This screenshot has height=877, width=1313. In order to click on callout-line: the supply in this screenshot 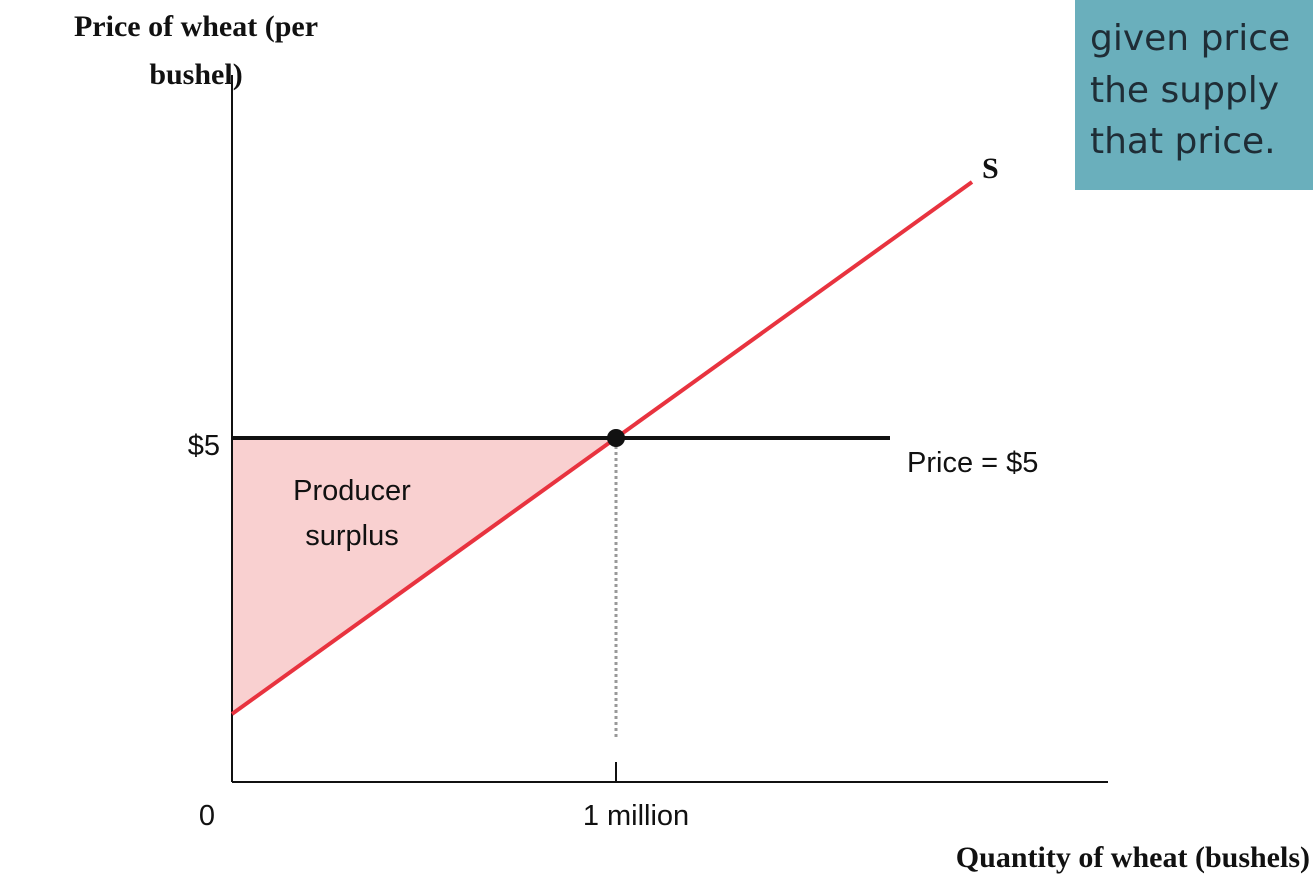, I will do `click(1184, 90)`.